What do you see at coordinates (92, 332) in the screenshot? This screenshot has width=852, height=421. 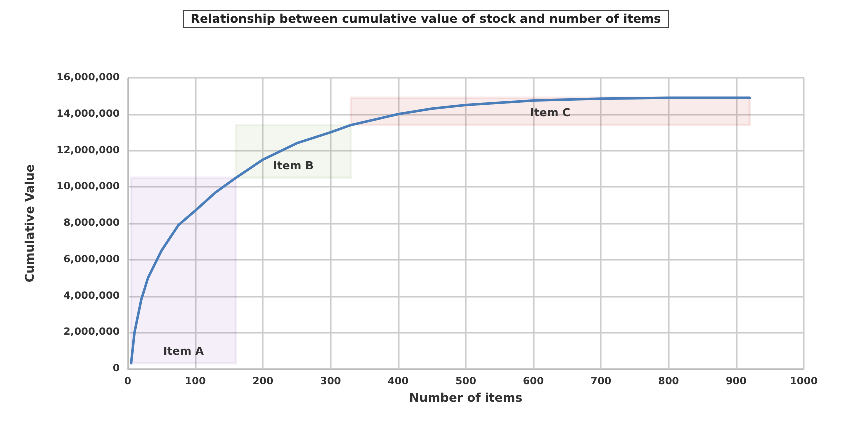 I see `y-tick-label: 2,000,000` at bounding box center [92, 332].